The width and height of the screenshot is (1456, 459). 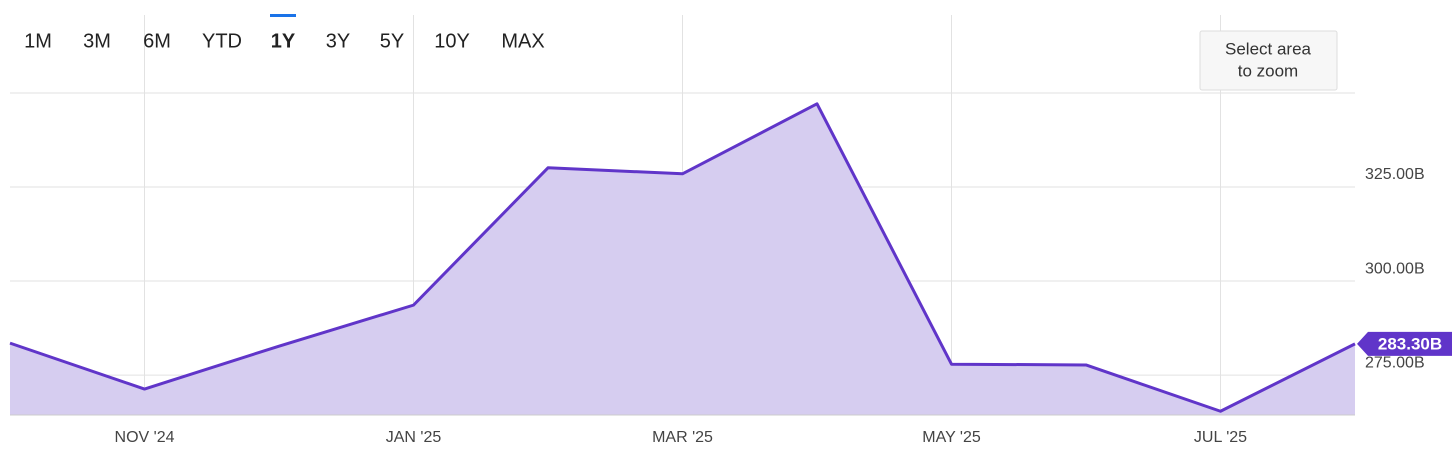 I want to click on range-button: 3M, so click(x=97, y=41).